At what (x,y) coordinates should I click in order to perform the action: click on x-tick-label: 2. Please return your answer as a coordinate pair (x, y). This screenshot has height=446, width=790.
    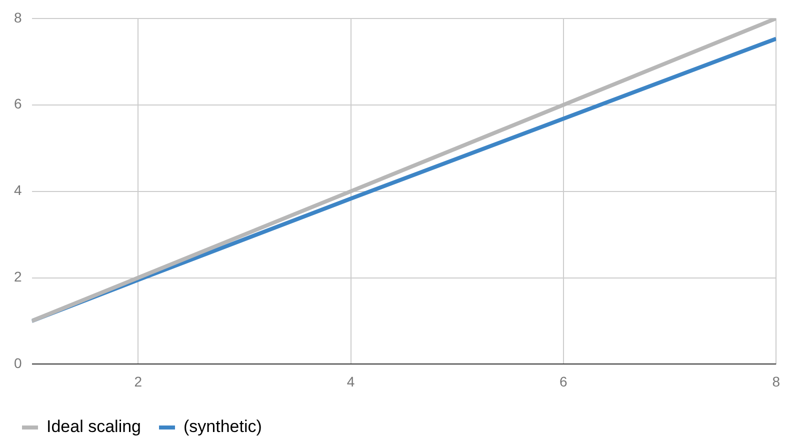
    Looking at the image, I should click on (138, 381).